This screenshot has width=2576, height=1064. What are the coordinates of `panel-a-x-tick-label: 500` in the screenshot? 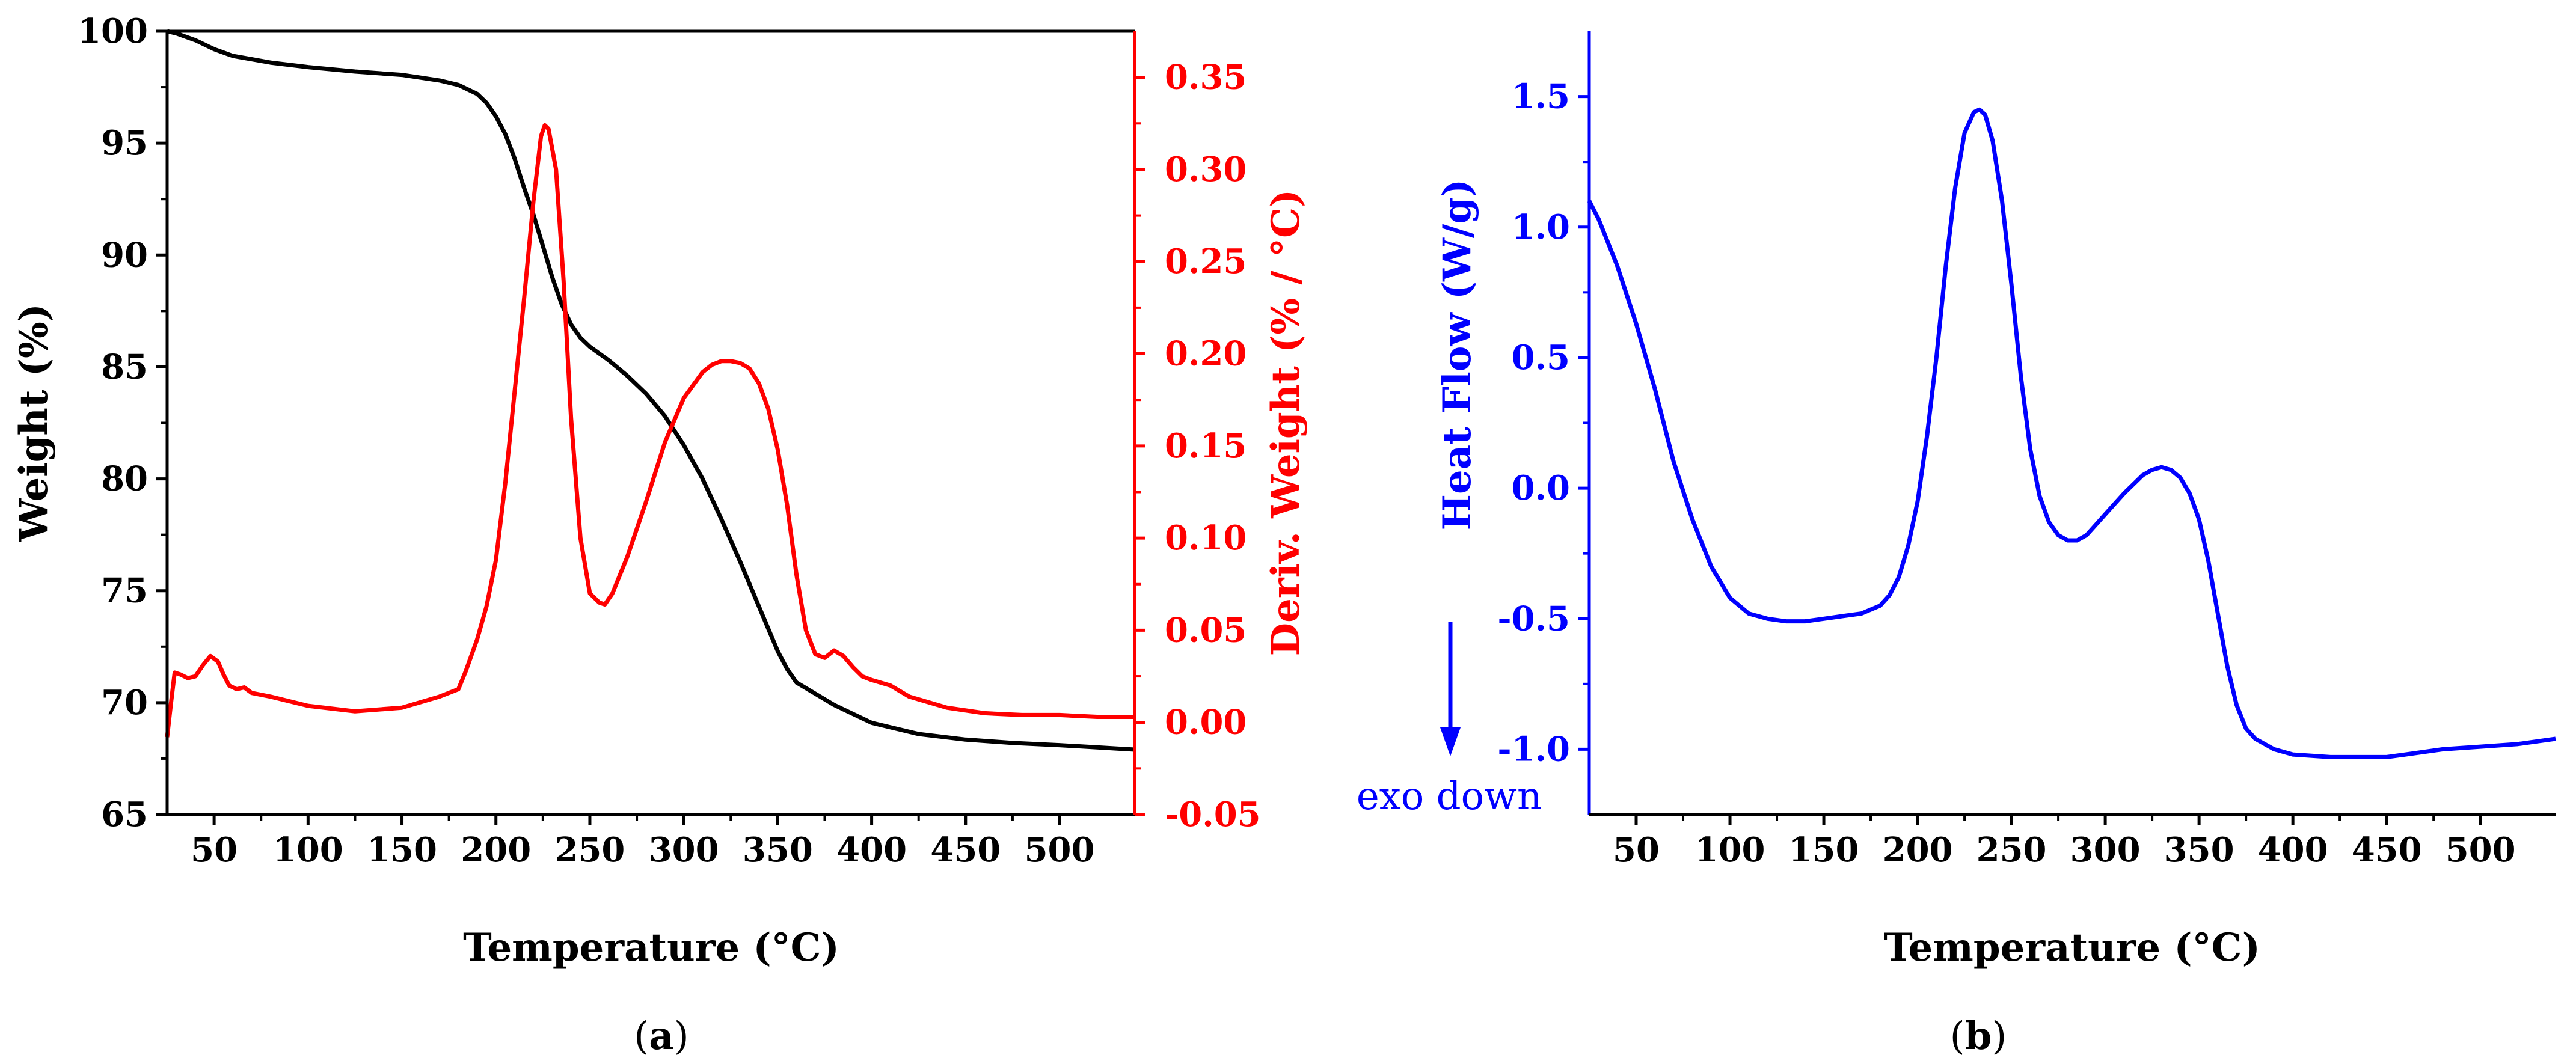 It's located at (1060, 850).